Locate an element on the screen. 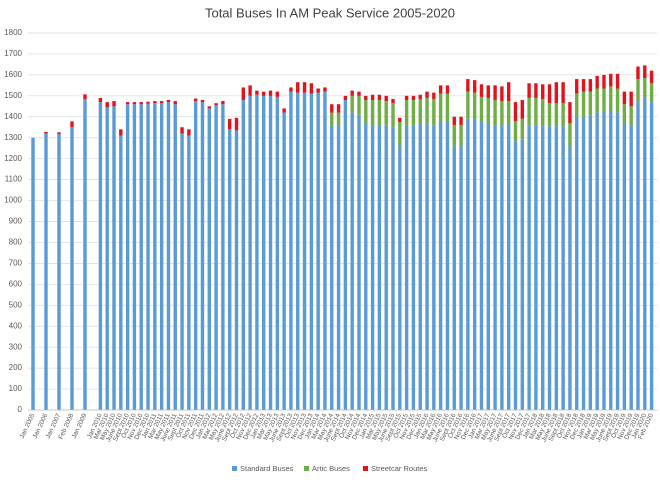 The image size is (660, 482). chart-title: Total Buses In AM Peak Service 2005-2020 is located at coordinates (330, 12).